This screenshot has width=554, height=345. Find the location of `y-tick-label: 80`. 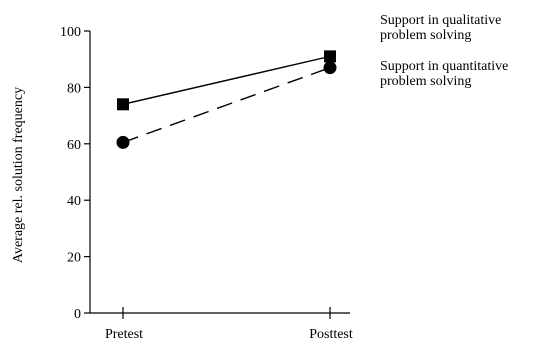

y-tick-label: 80 is located at coordinates (74, 88).